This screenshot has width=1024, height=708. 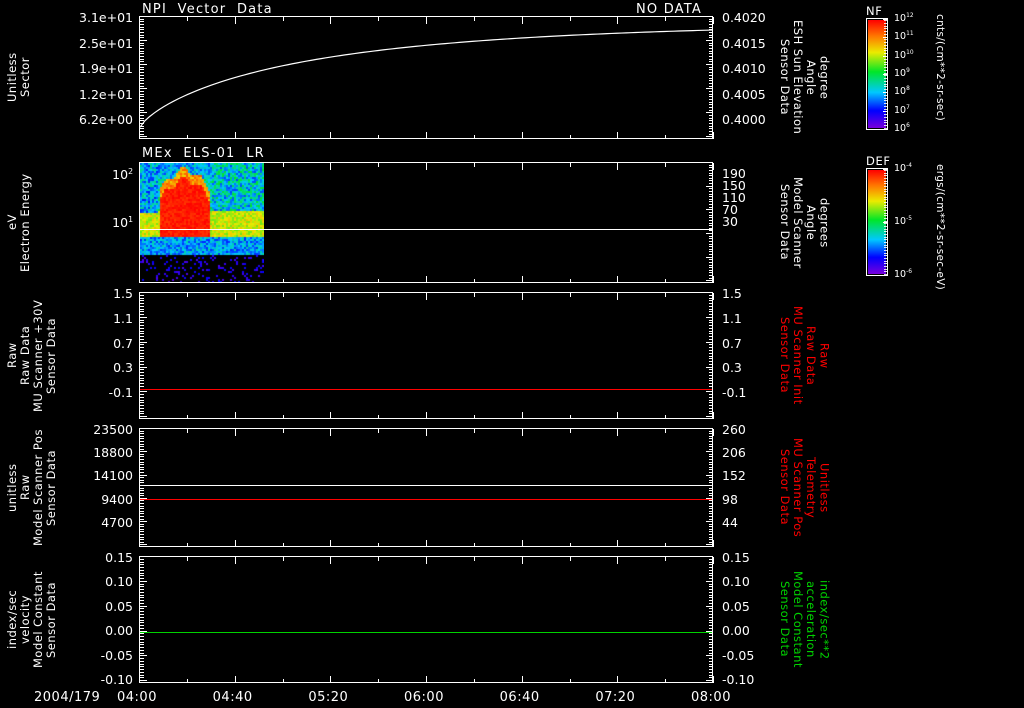 What do you see at coordinates (51, 487) in the screenshot?
I see `ylabel-left-line-model-scanner-pos-3: Sensor Data` at bounding box center [51, 487].